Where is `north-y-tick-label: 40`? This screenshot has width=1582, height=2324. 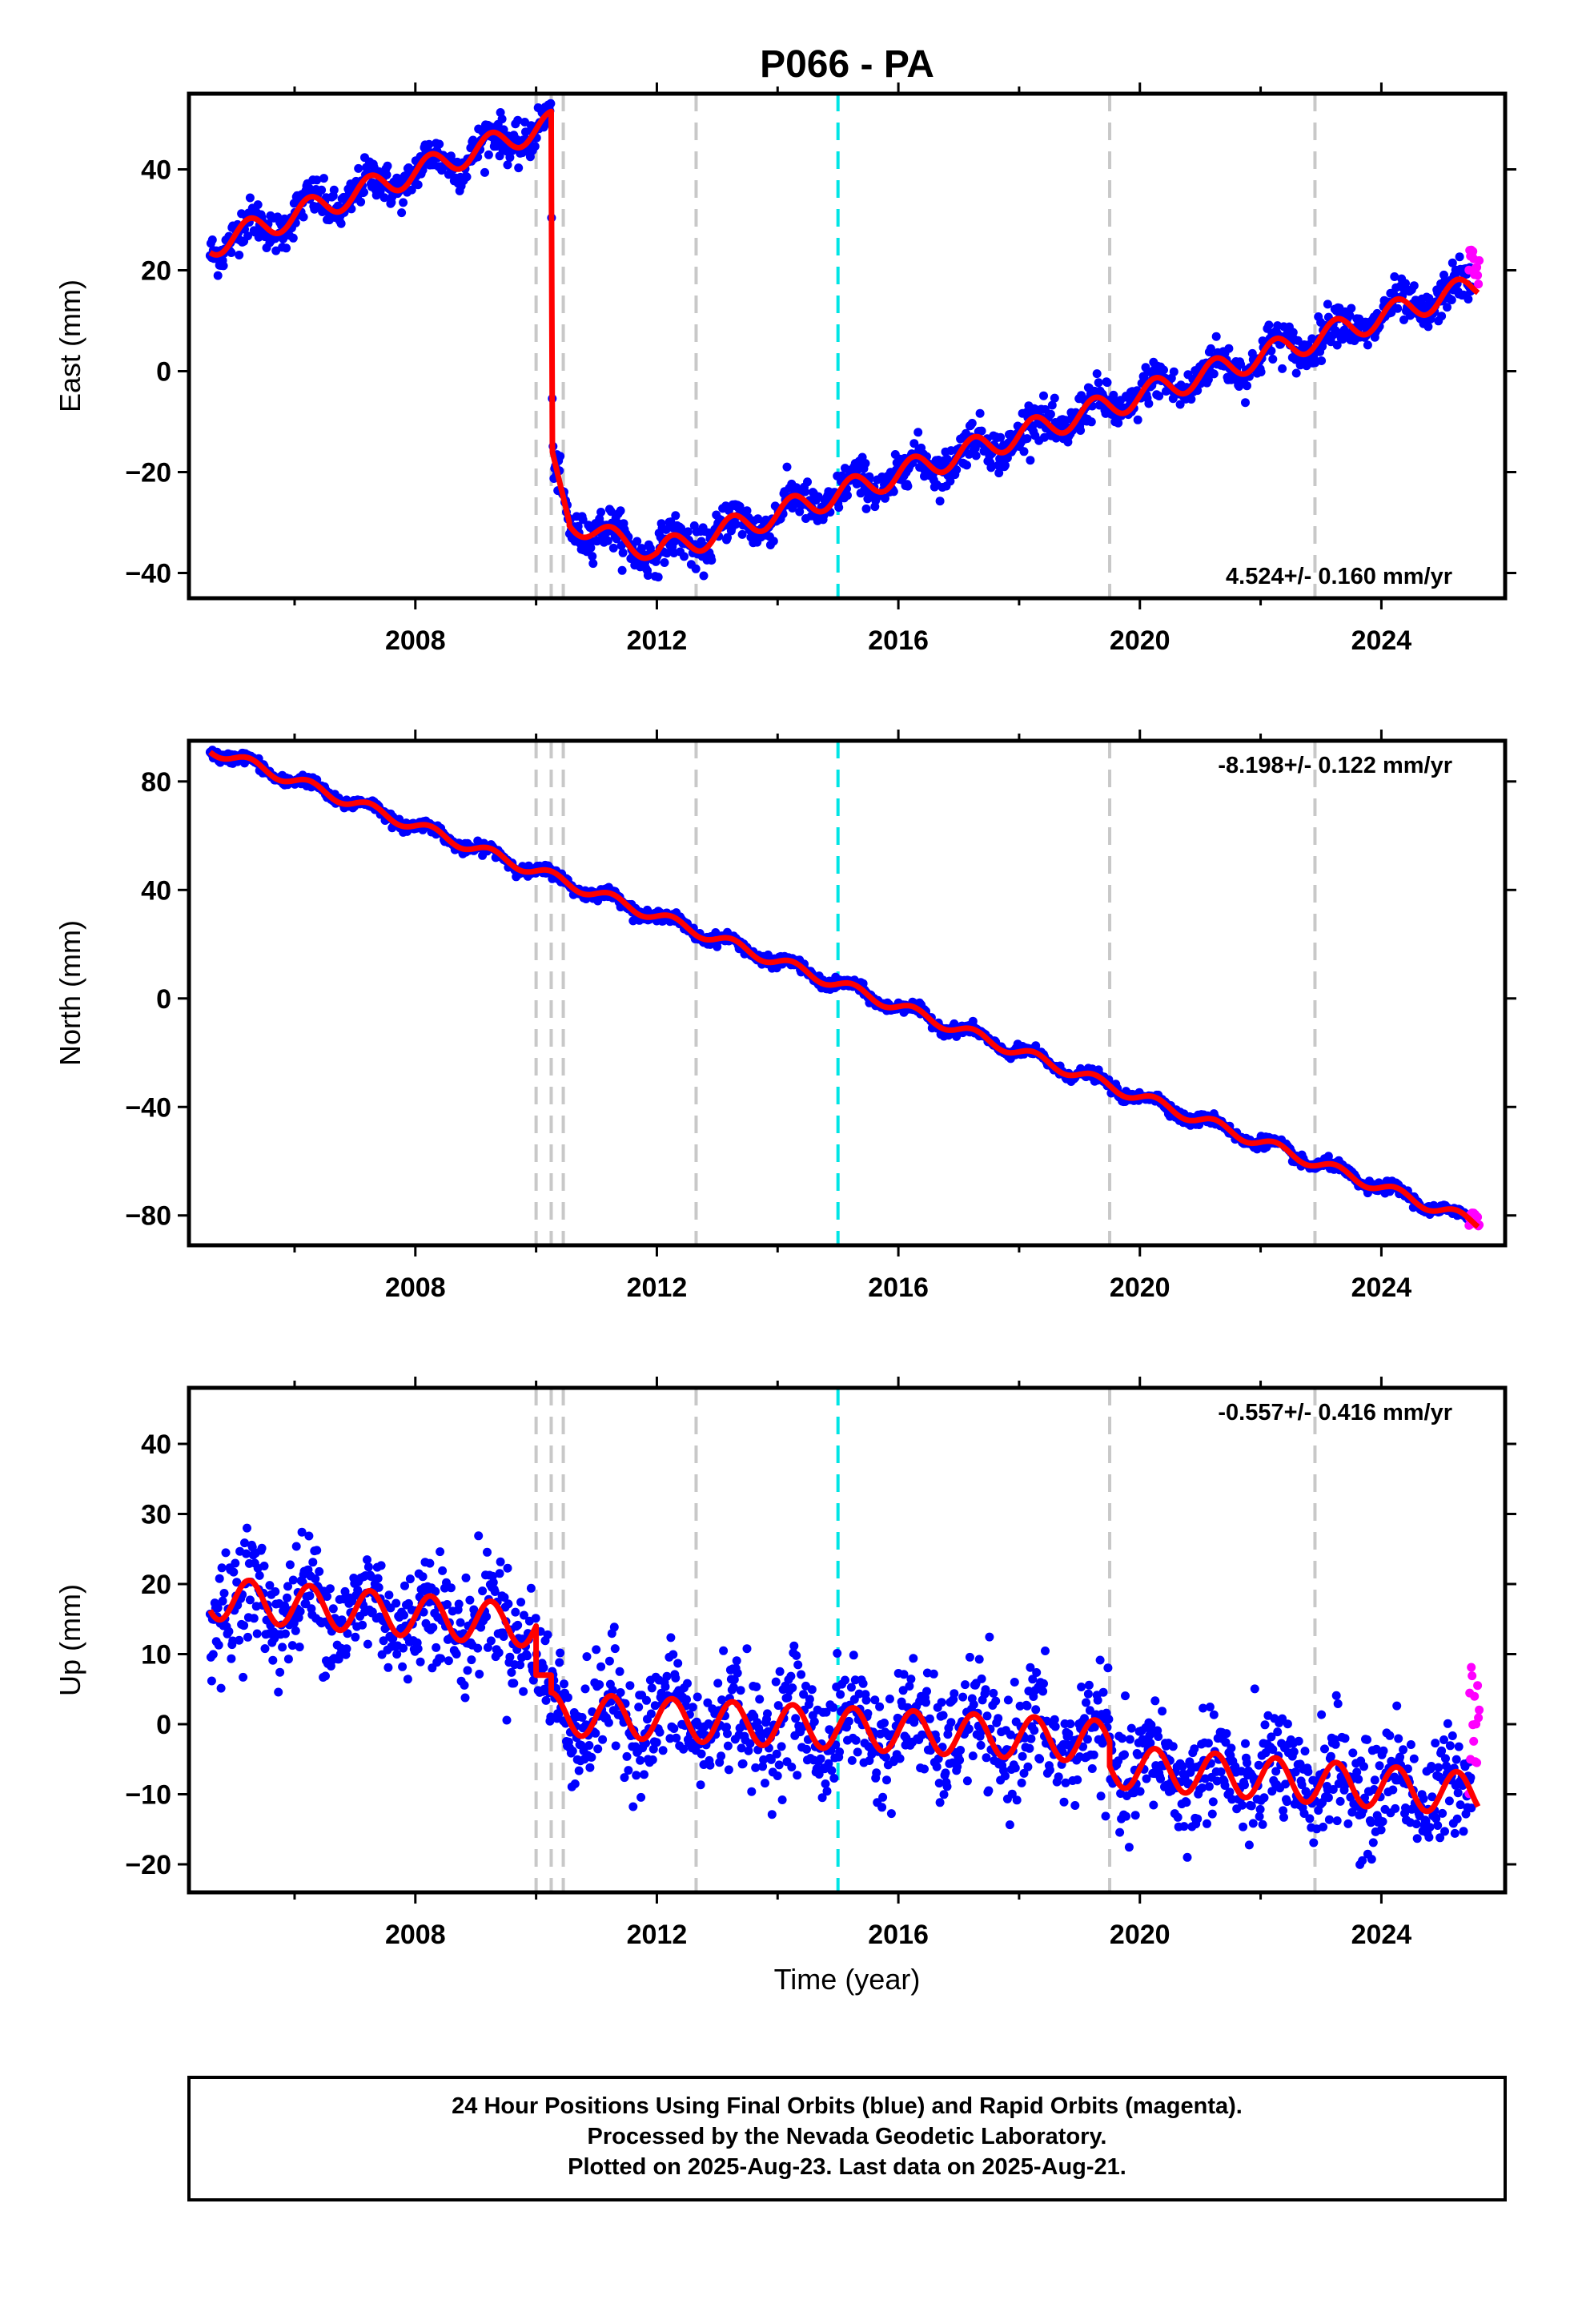
north-y-tick-label: 40 is located at coordinates (156, 891).